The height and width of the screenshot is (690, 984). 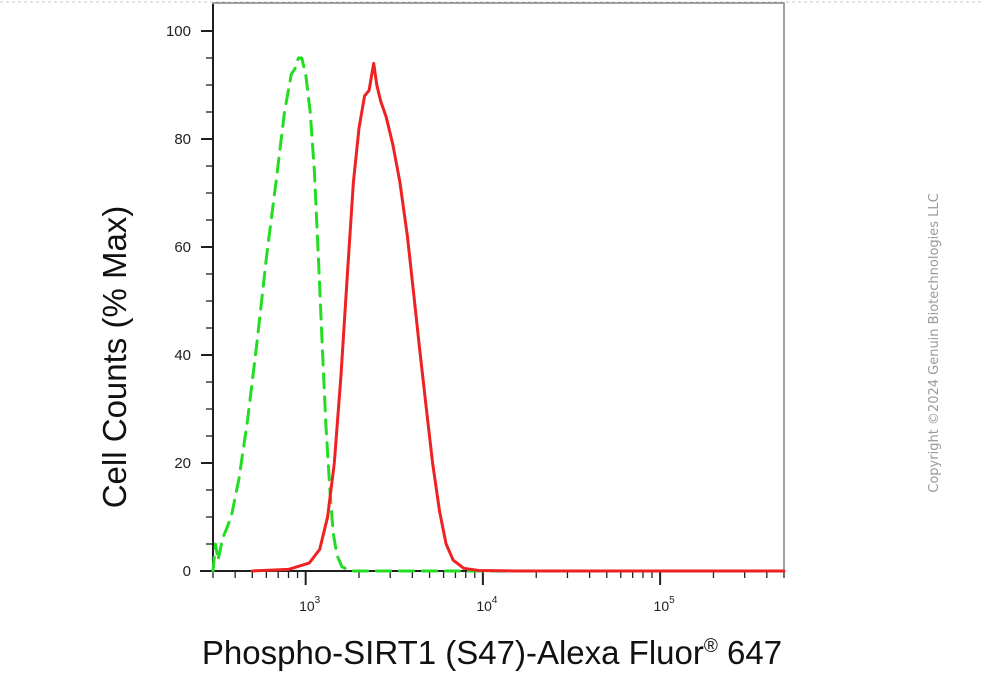 What do you see at coordinates (182, 463) in the screenshot?
I see `y-tick-label-20: 20` at bounding box center [182, 463].